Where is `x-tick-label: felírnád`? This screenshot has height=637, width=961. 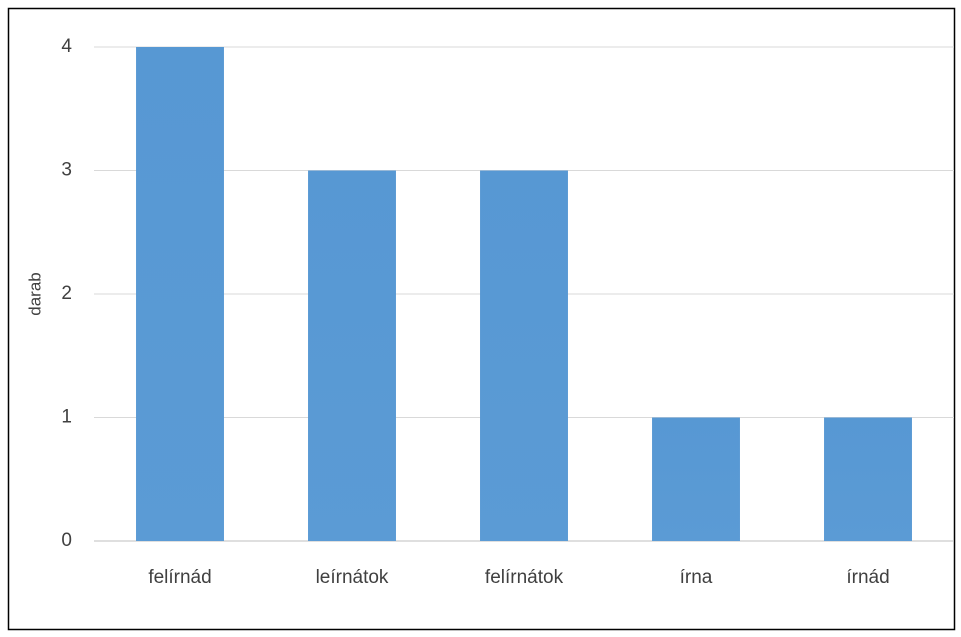 x-tick-label: felírnád is located at coordinates (179, 577).